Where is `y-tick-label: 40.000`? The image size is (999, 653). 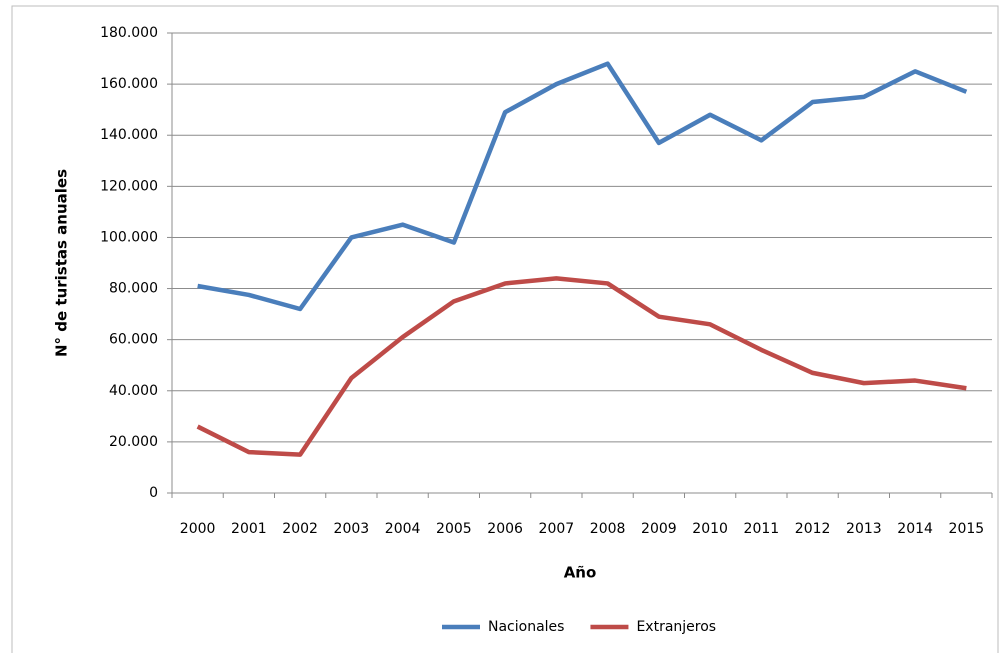 y-tick-label: 40.000 is located at coordinates (133, 391).